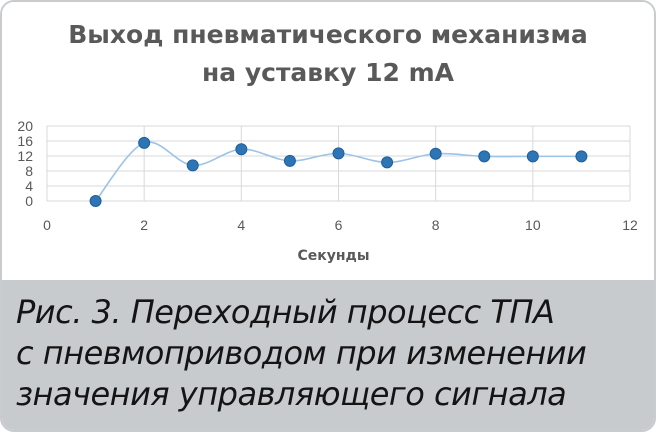  I want to click on x-tick-label: 6, so click(339, 225).